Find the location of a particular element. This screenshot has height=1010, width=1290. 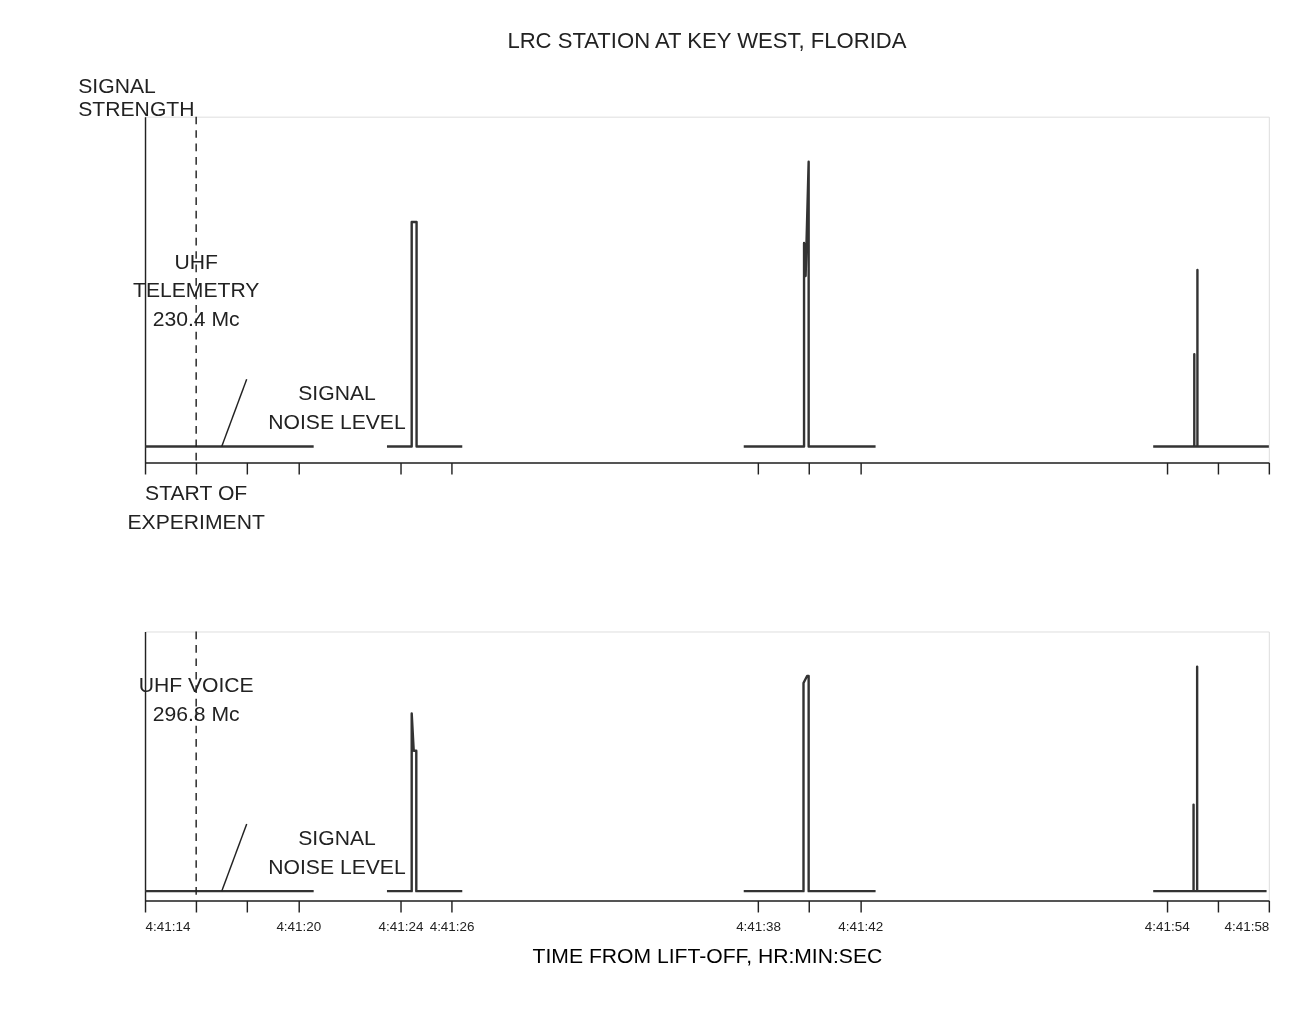

x-tick-label: 4:41:20 is located at coordinates (299, 926).